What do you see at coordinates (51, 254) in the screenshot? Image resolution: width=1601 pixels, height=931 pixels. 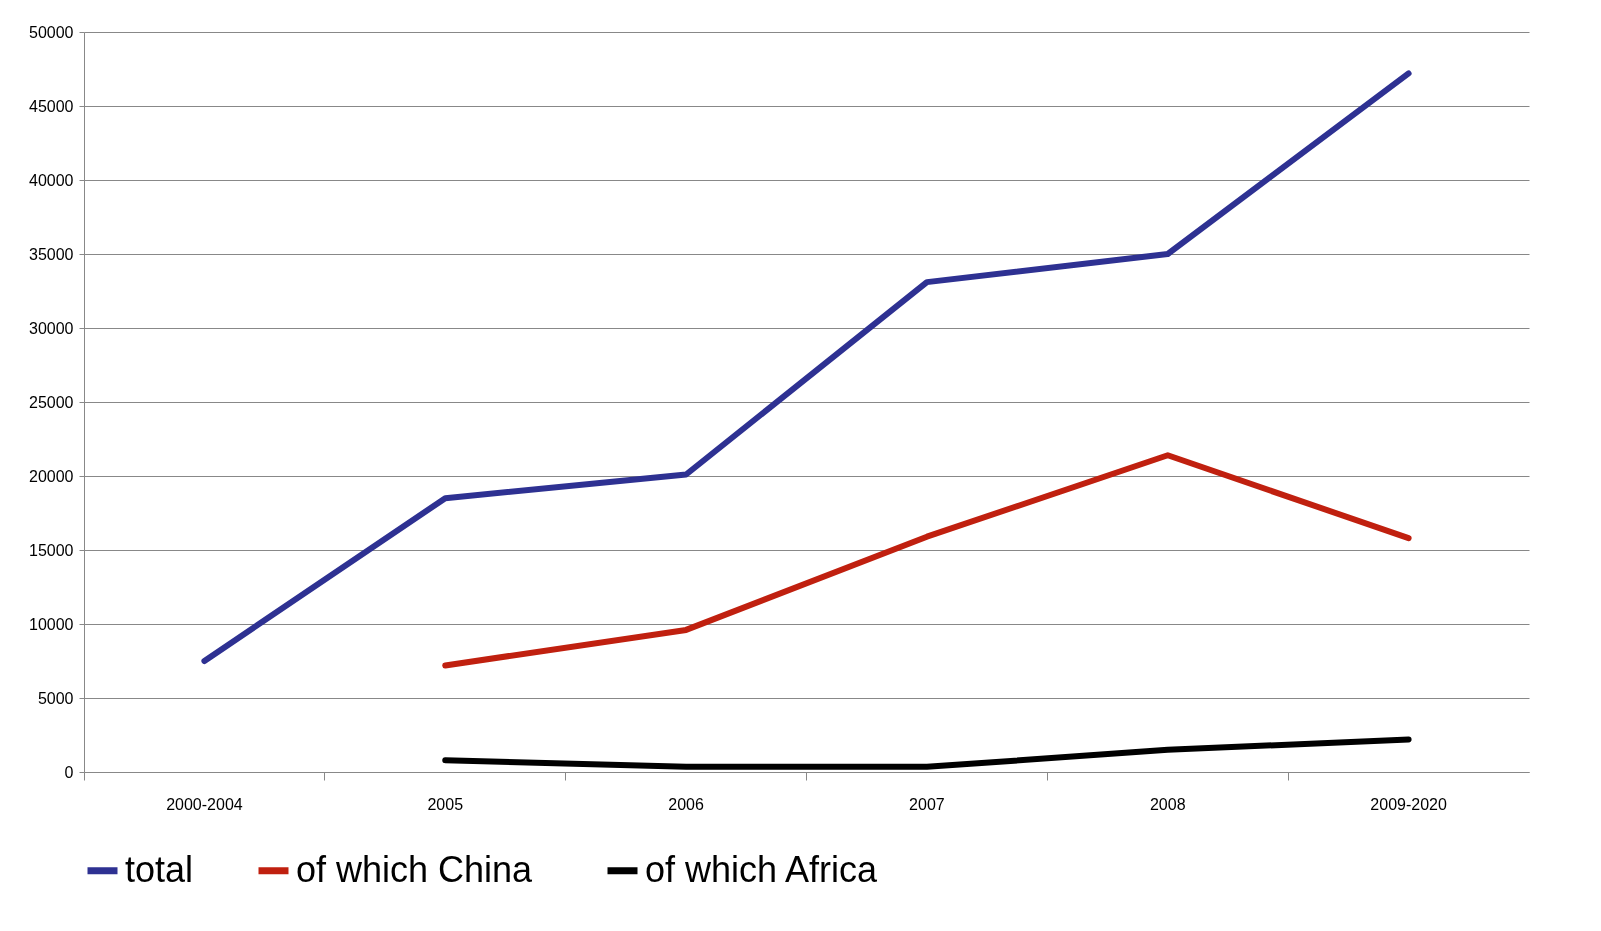 I see `y-tick-label: 35000` at bounding box center [51, 254].